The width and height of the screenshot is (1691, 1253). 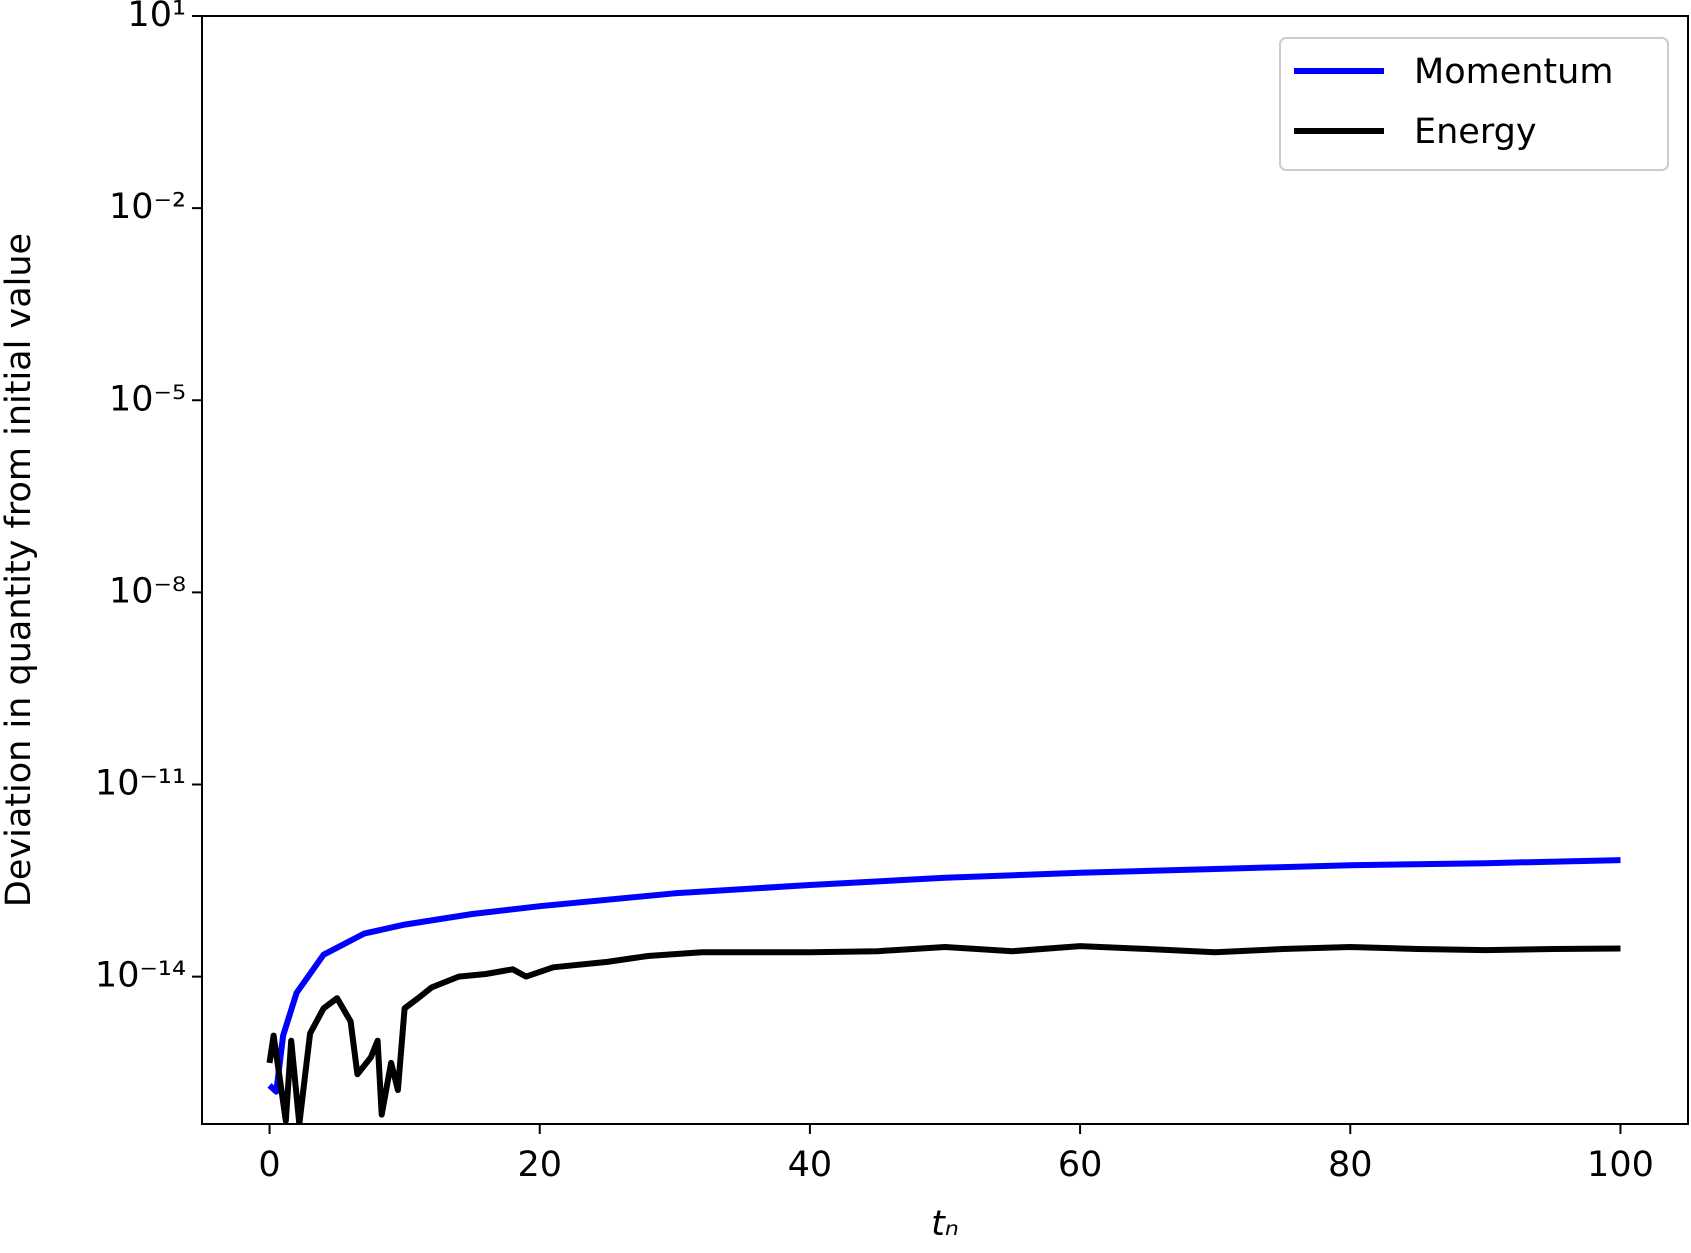 I want to click on x-tick-label: 80, so click(x=1350, y=1165).